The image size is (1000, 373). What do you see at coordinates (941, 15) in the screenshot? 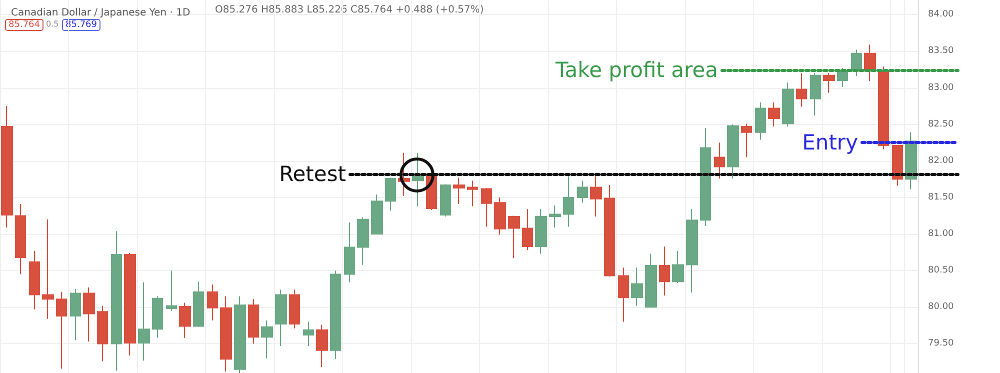
I see `y-tick-label: 84.00` at bounding box center [941, 15].